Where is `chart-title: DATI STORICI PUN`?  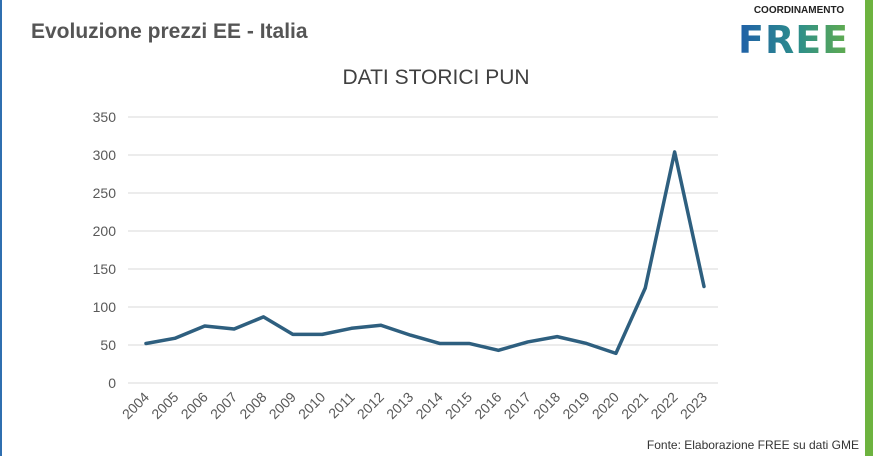 chart-title: DATI STORICI PUN is located at coordinates (436, 77).